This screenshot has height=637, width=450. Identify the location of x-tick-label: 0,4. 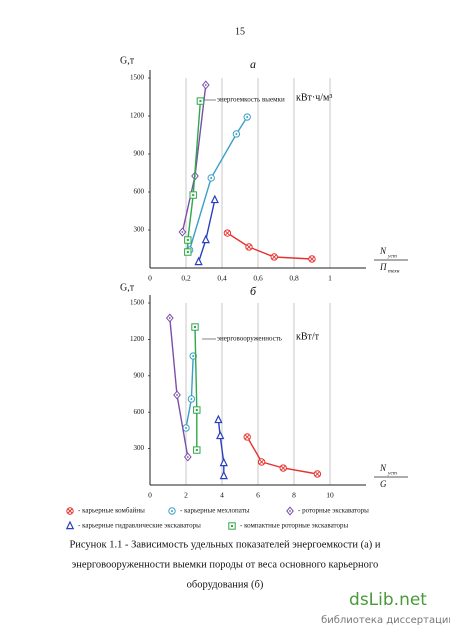
(222, 278).